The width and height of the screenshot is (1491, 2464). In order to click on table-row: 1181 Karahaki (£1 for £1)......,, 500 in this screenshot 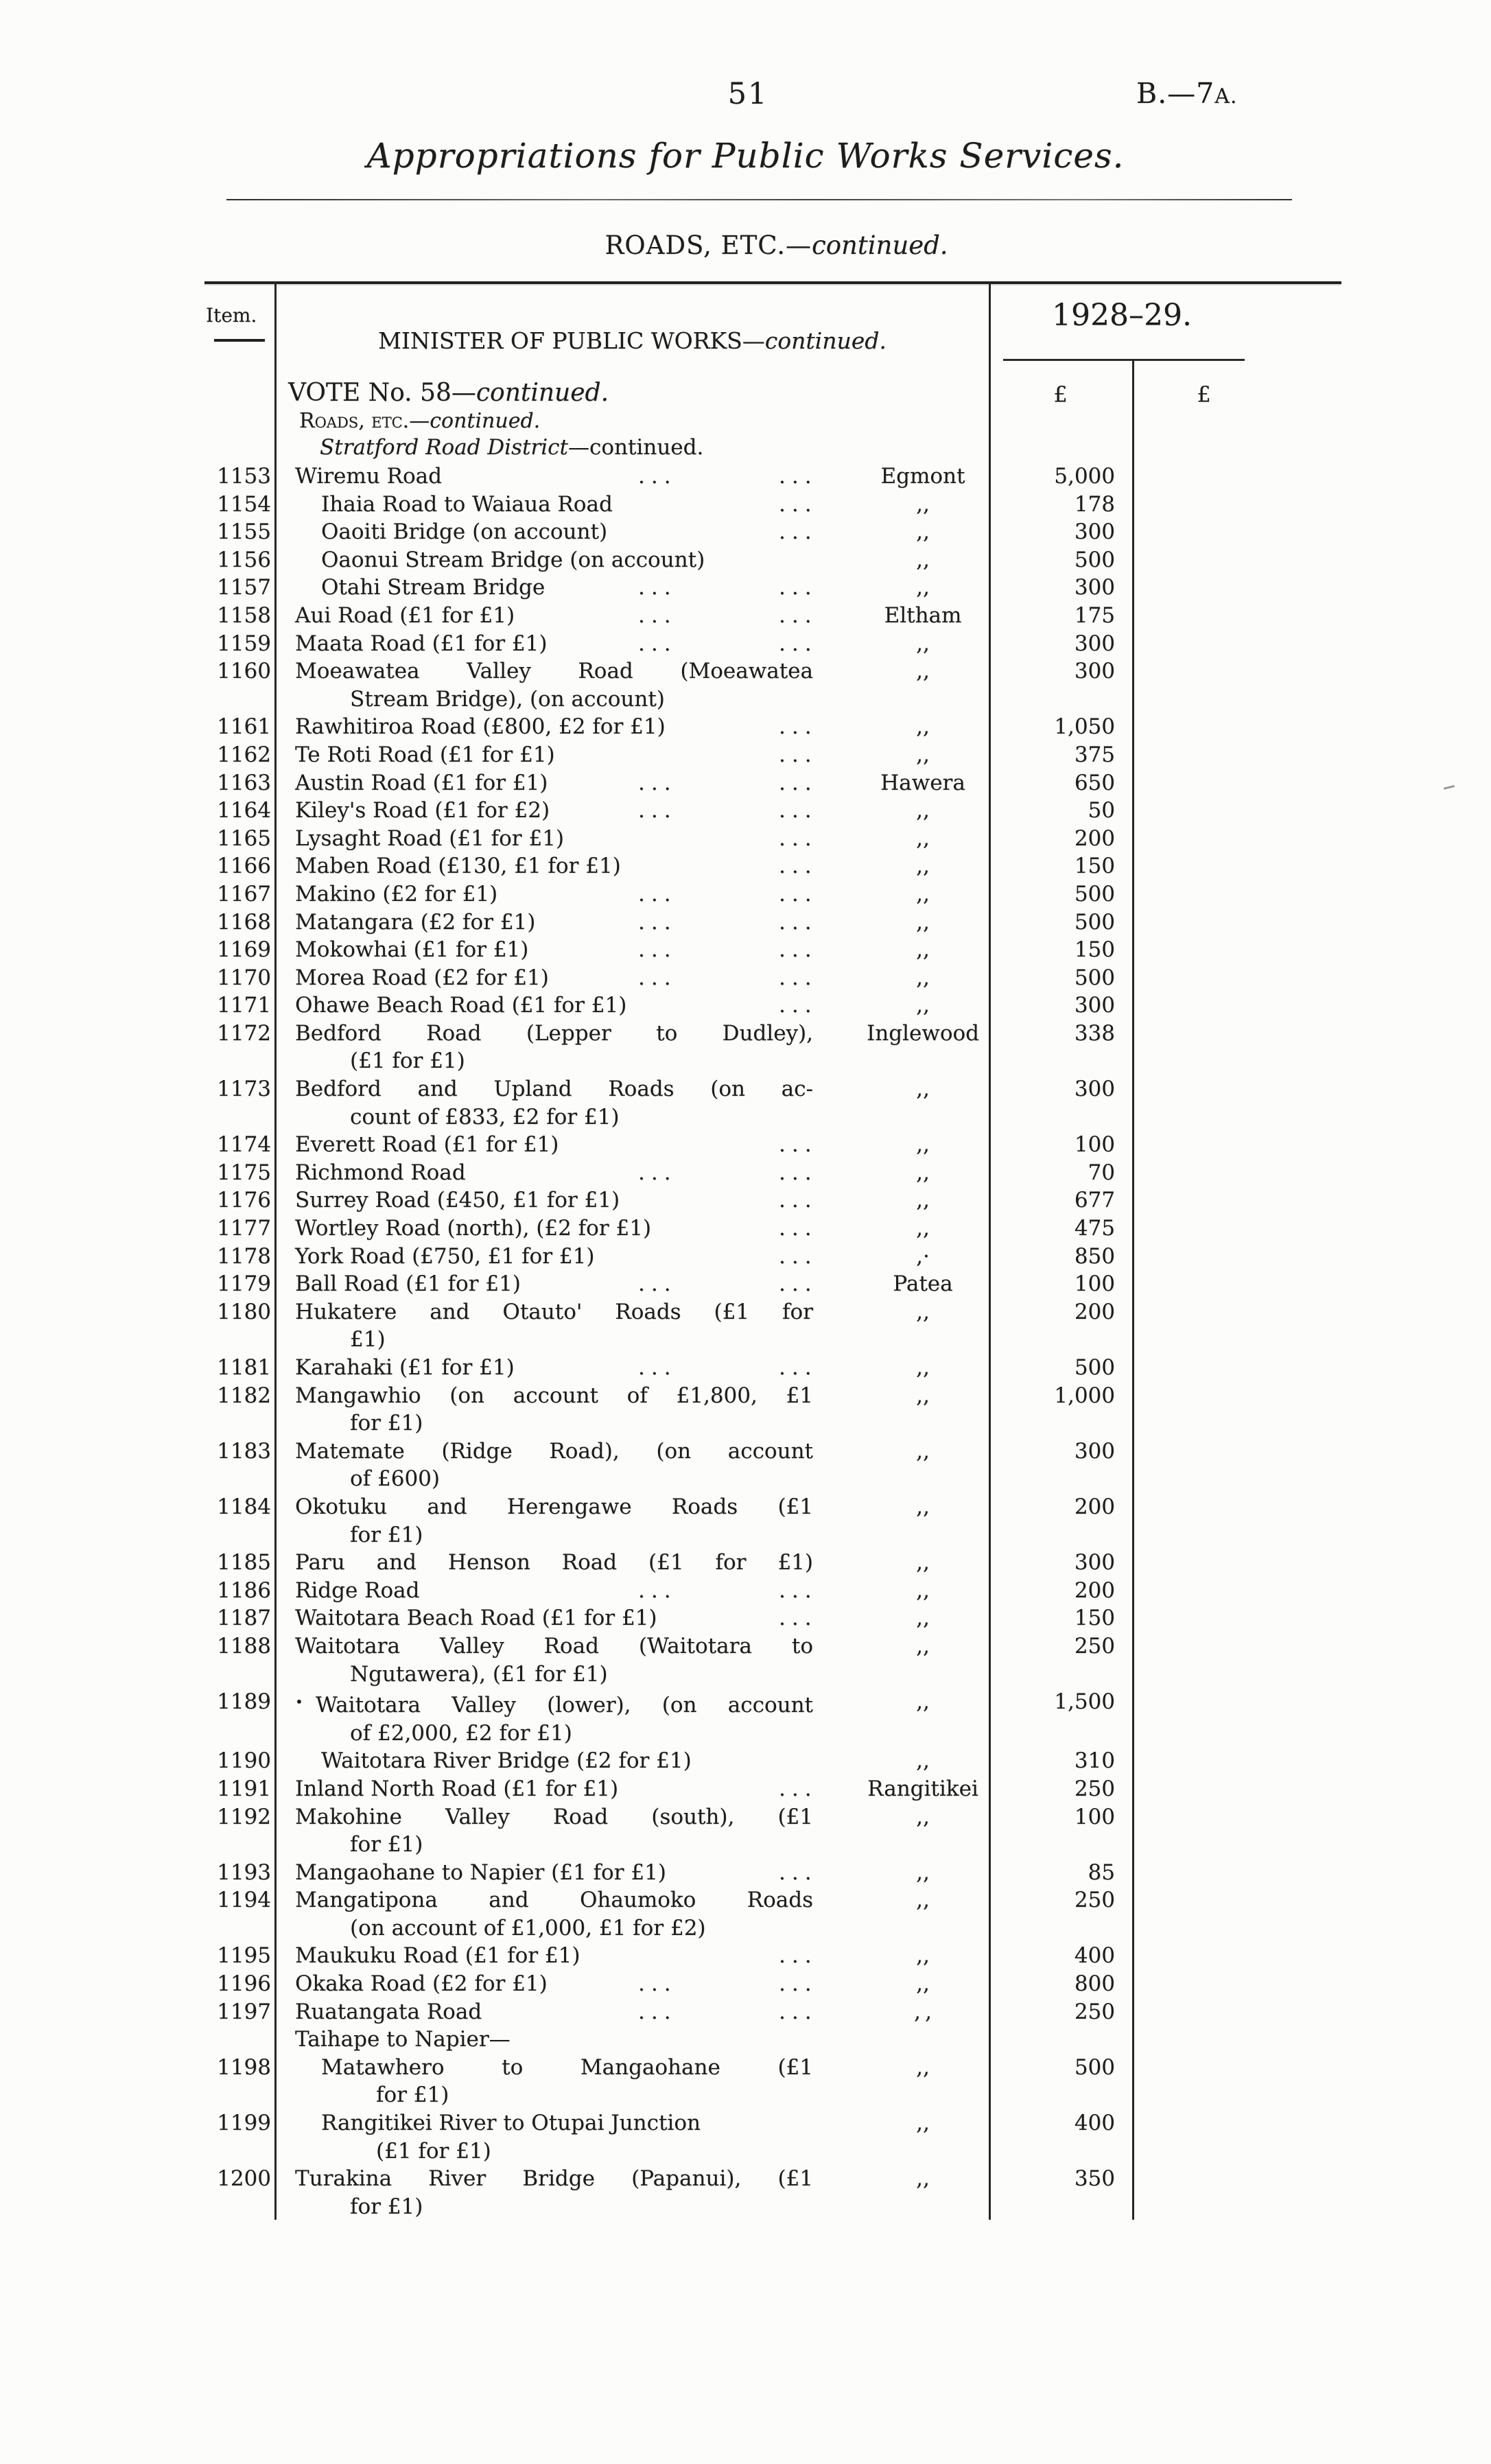, I will do `click(771, 1368)`.